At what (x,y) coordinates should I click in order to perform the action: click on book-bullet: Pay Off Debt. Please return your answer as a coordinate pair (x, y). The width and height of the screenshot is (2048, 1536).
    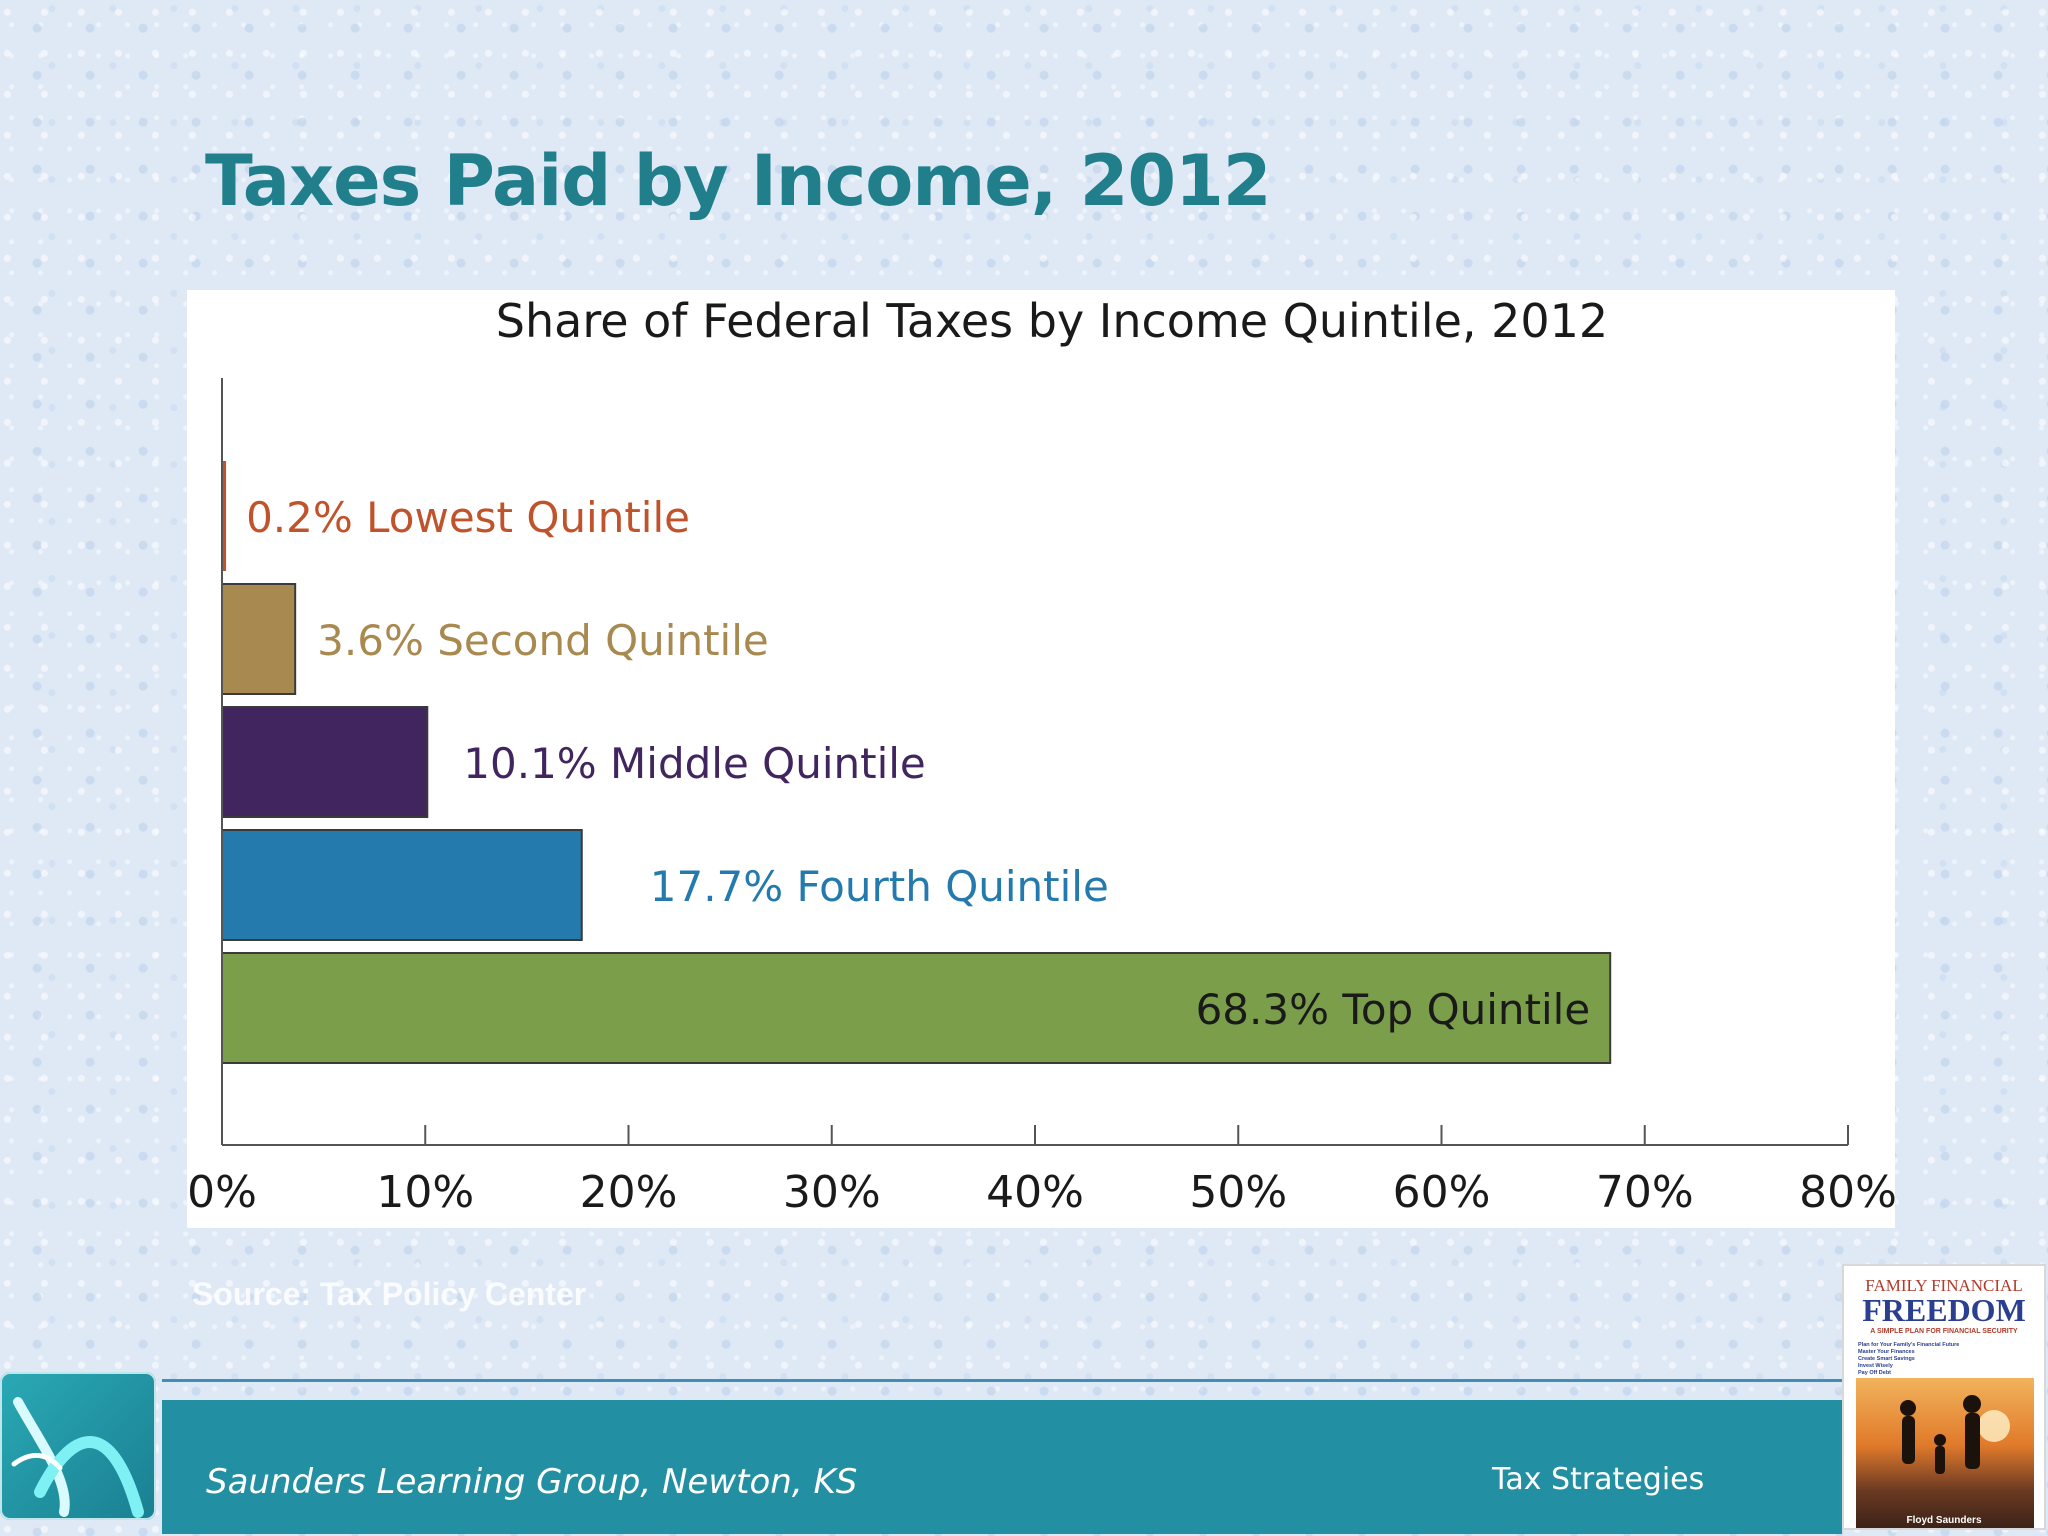
    Looking at the image, I should click on (1875, 1373).